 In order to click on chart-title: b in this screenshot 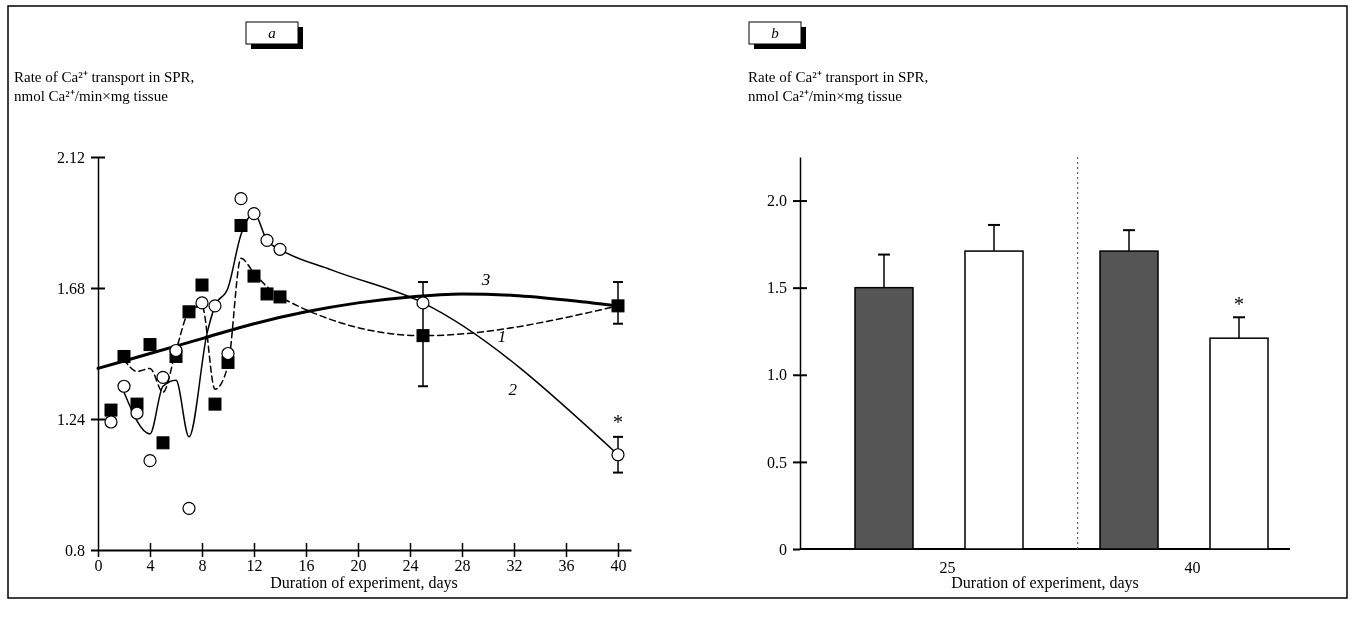, I will do `click(775, 33)`.